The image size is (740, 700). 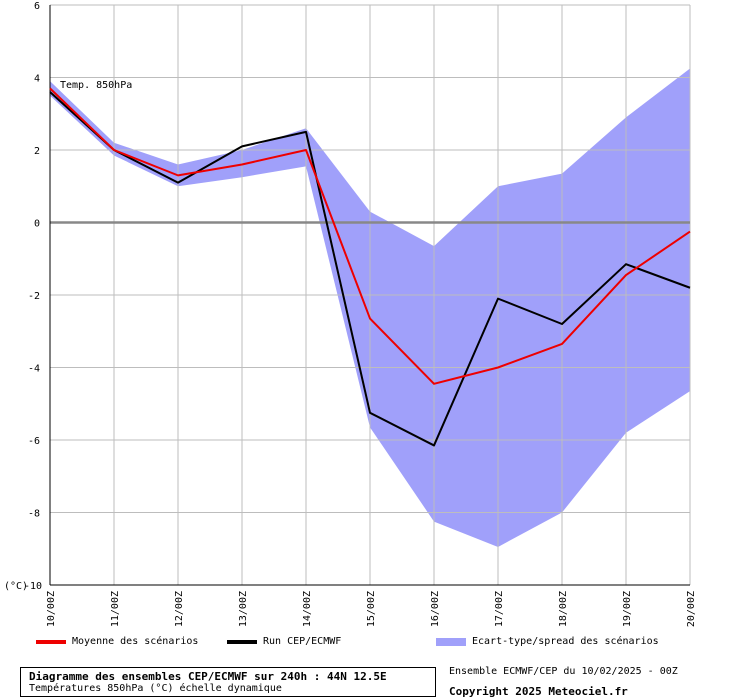 I want to click on x-tick-label: 20/00Z, so click(x=691, y=609).